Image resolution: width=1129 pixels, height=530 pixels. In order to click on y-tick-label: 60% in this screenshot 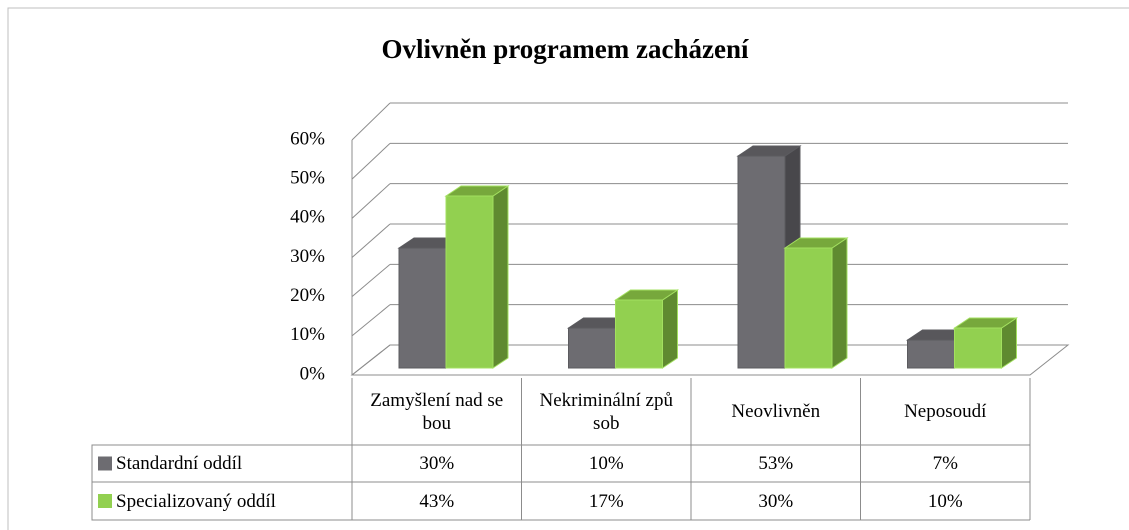, I will do `click(307, 138)`.